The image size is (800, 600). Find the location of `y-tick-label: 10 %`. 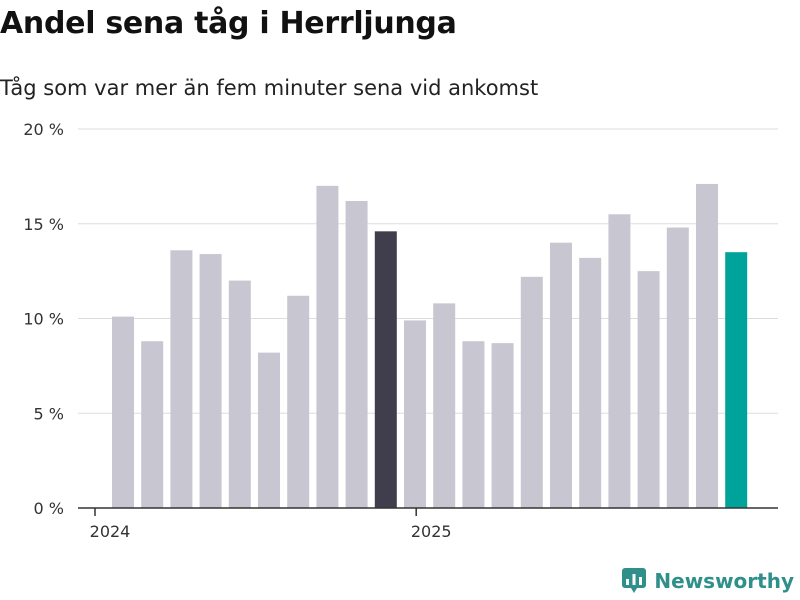

y-tick-label: 10 % is located at coordinates (43, 319).